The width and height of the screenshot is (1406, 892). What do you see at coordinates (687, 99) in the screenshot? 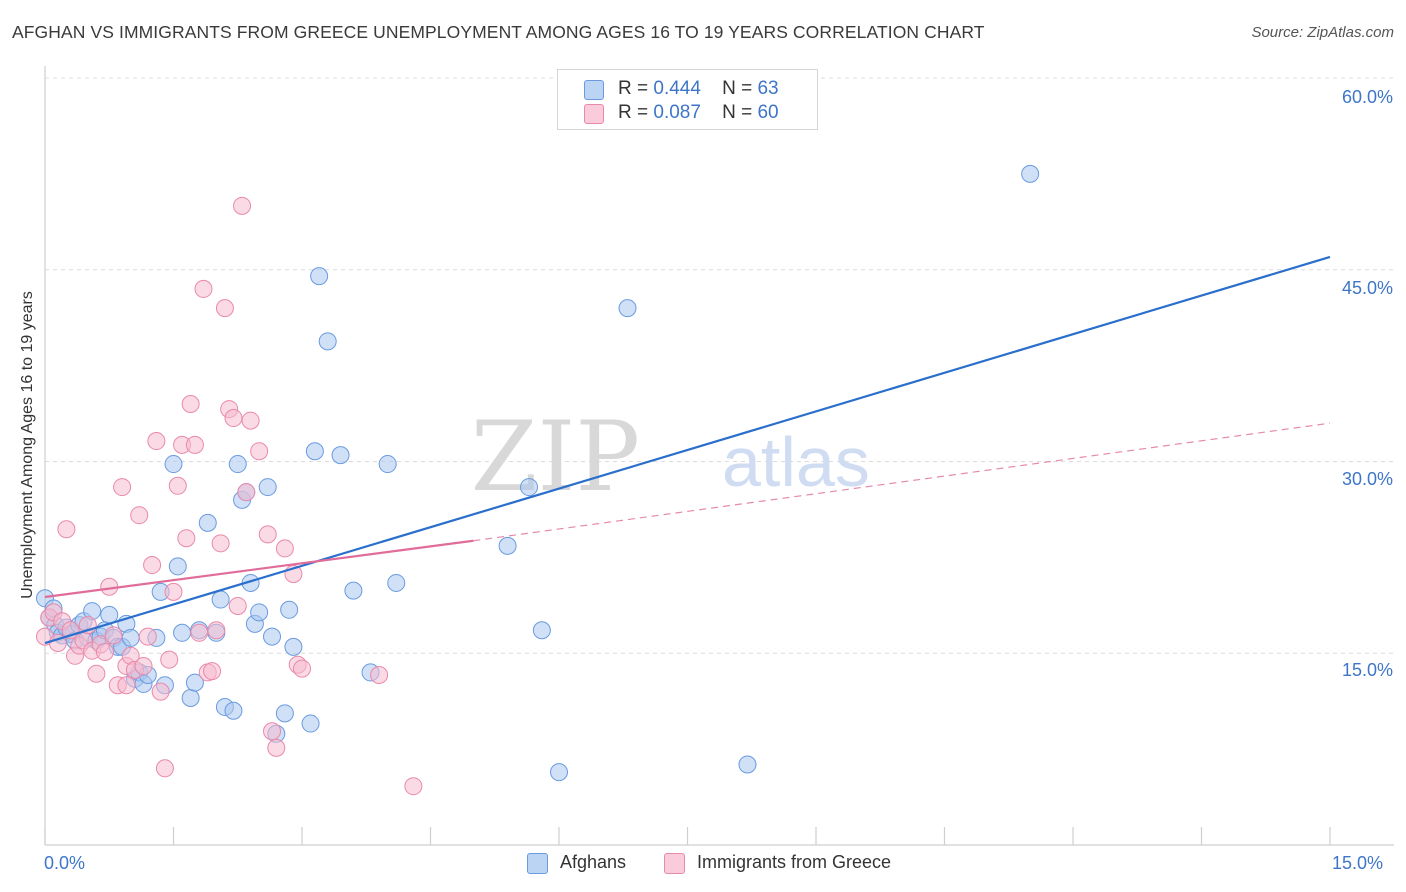
I see `stats-legend: R = 0.444 N = 63 R = 0.087 N = 60` at bounding box center [687, 99].